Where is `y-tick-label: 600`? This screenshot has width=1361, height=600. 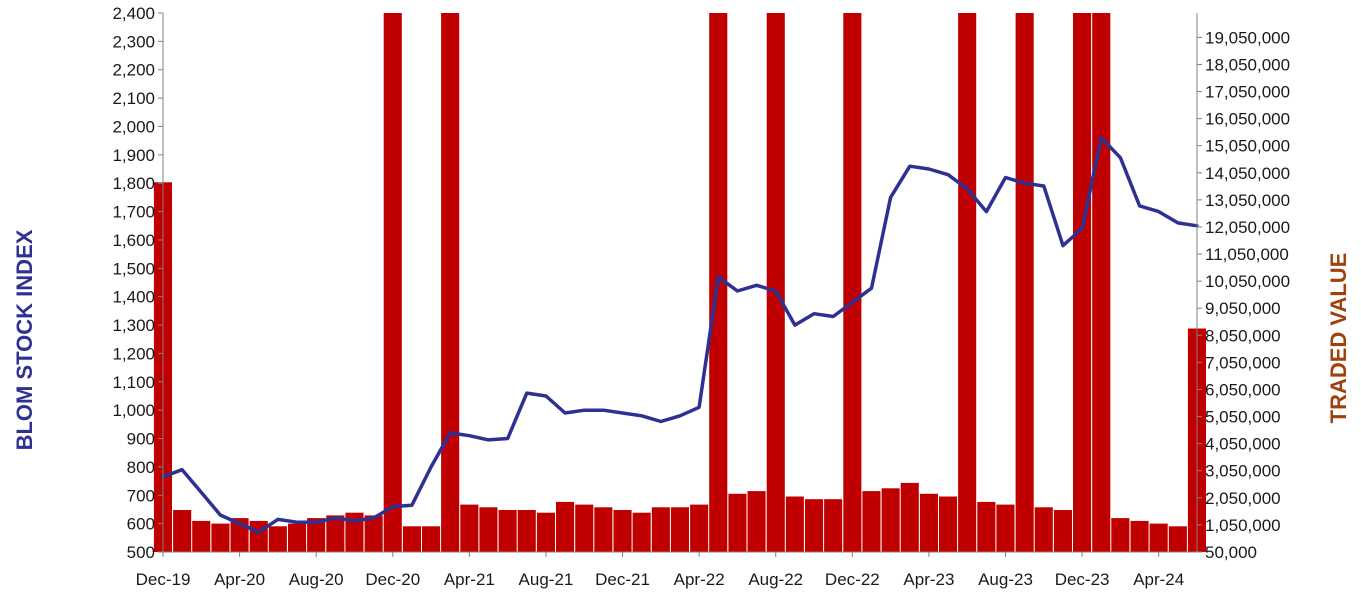 y-tick-label: 600 is located at coordinates (141, 524).